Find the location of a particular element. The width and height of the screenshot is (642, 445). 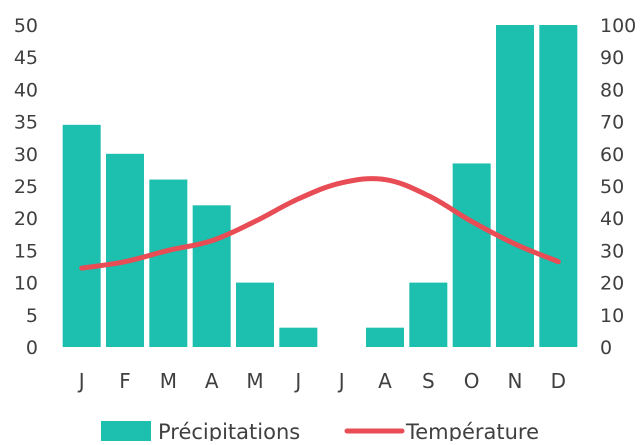

y-left-tick-label: 5 is located at coordinates (32, 316).